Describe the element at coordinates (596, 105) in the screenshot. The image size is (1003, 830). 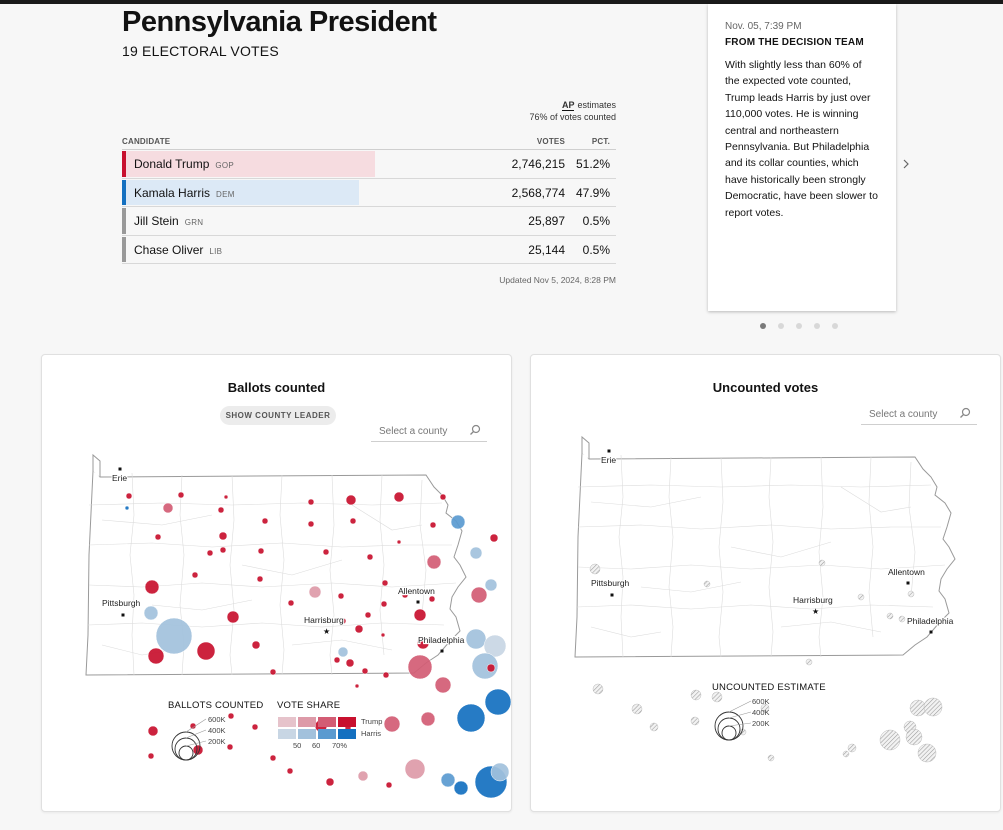
I see `estimates-link: estimates` at that location.